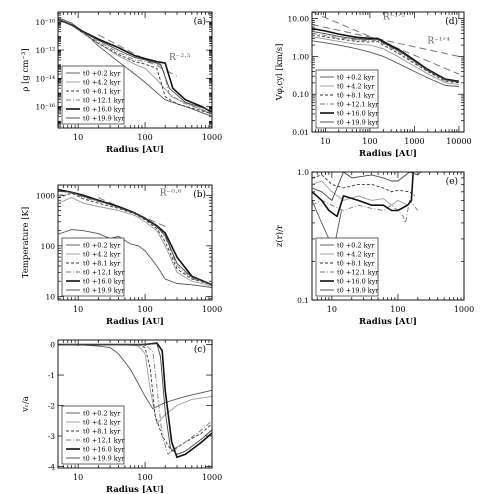 Image resolution: width=480 pixels, height=494 pixels. I want to click on y-tick-label: 0.10, so click(300, 94).